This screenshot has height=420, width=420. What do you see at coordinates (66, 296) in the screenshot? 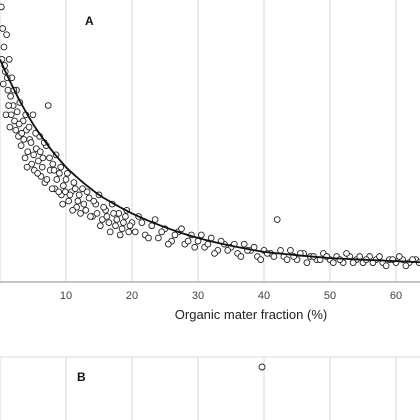
I see `x-tick-label-10: 10` at bounding box center [66, 296].